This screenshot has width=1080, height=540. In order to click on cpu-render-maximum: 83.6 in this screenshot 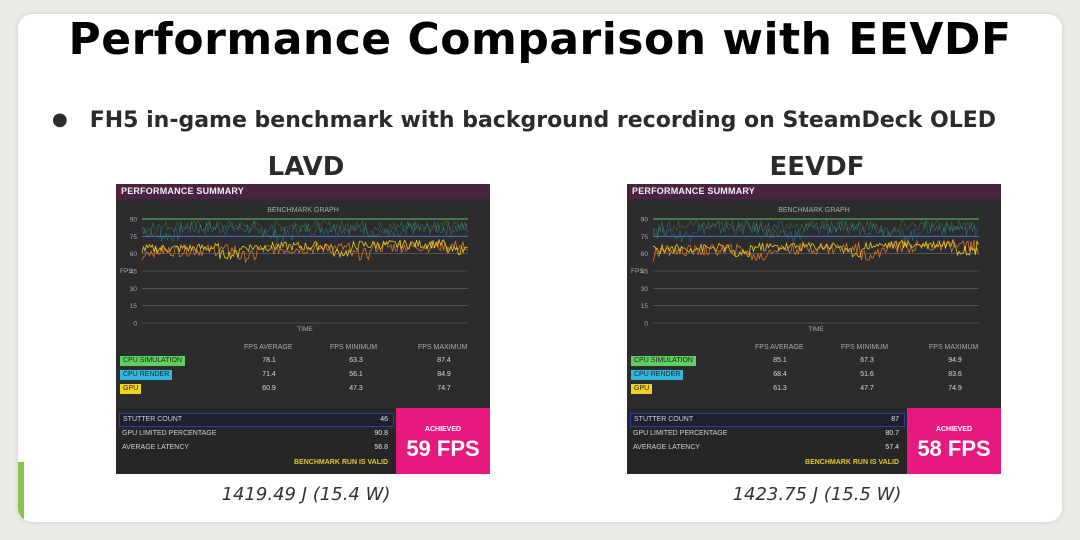, I will do `click(955, 374)`.